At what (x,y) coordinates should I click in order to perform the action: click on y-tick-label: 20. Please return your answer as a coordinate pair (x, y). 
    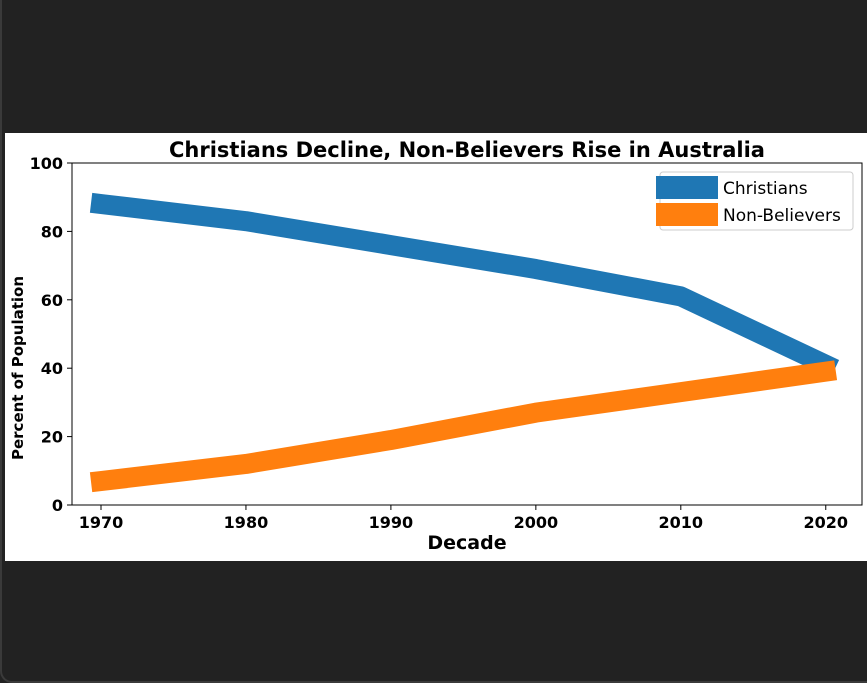
    Looking at the image, I should click on (52, 437).